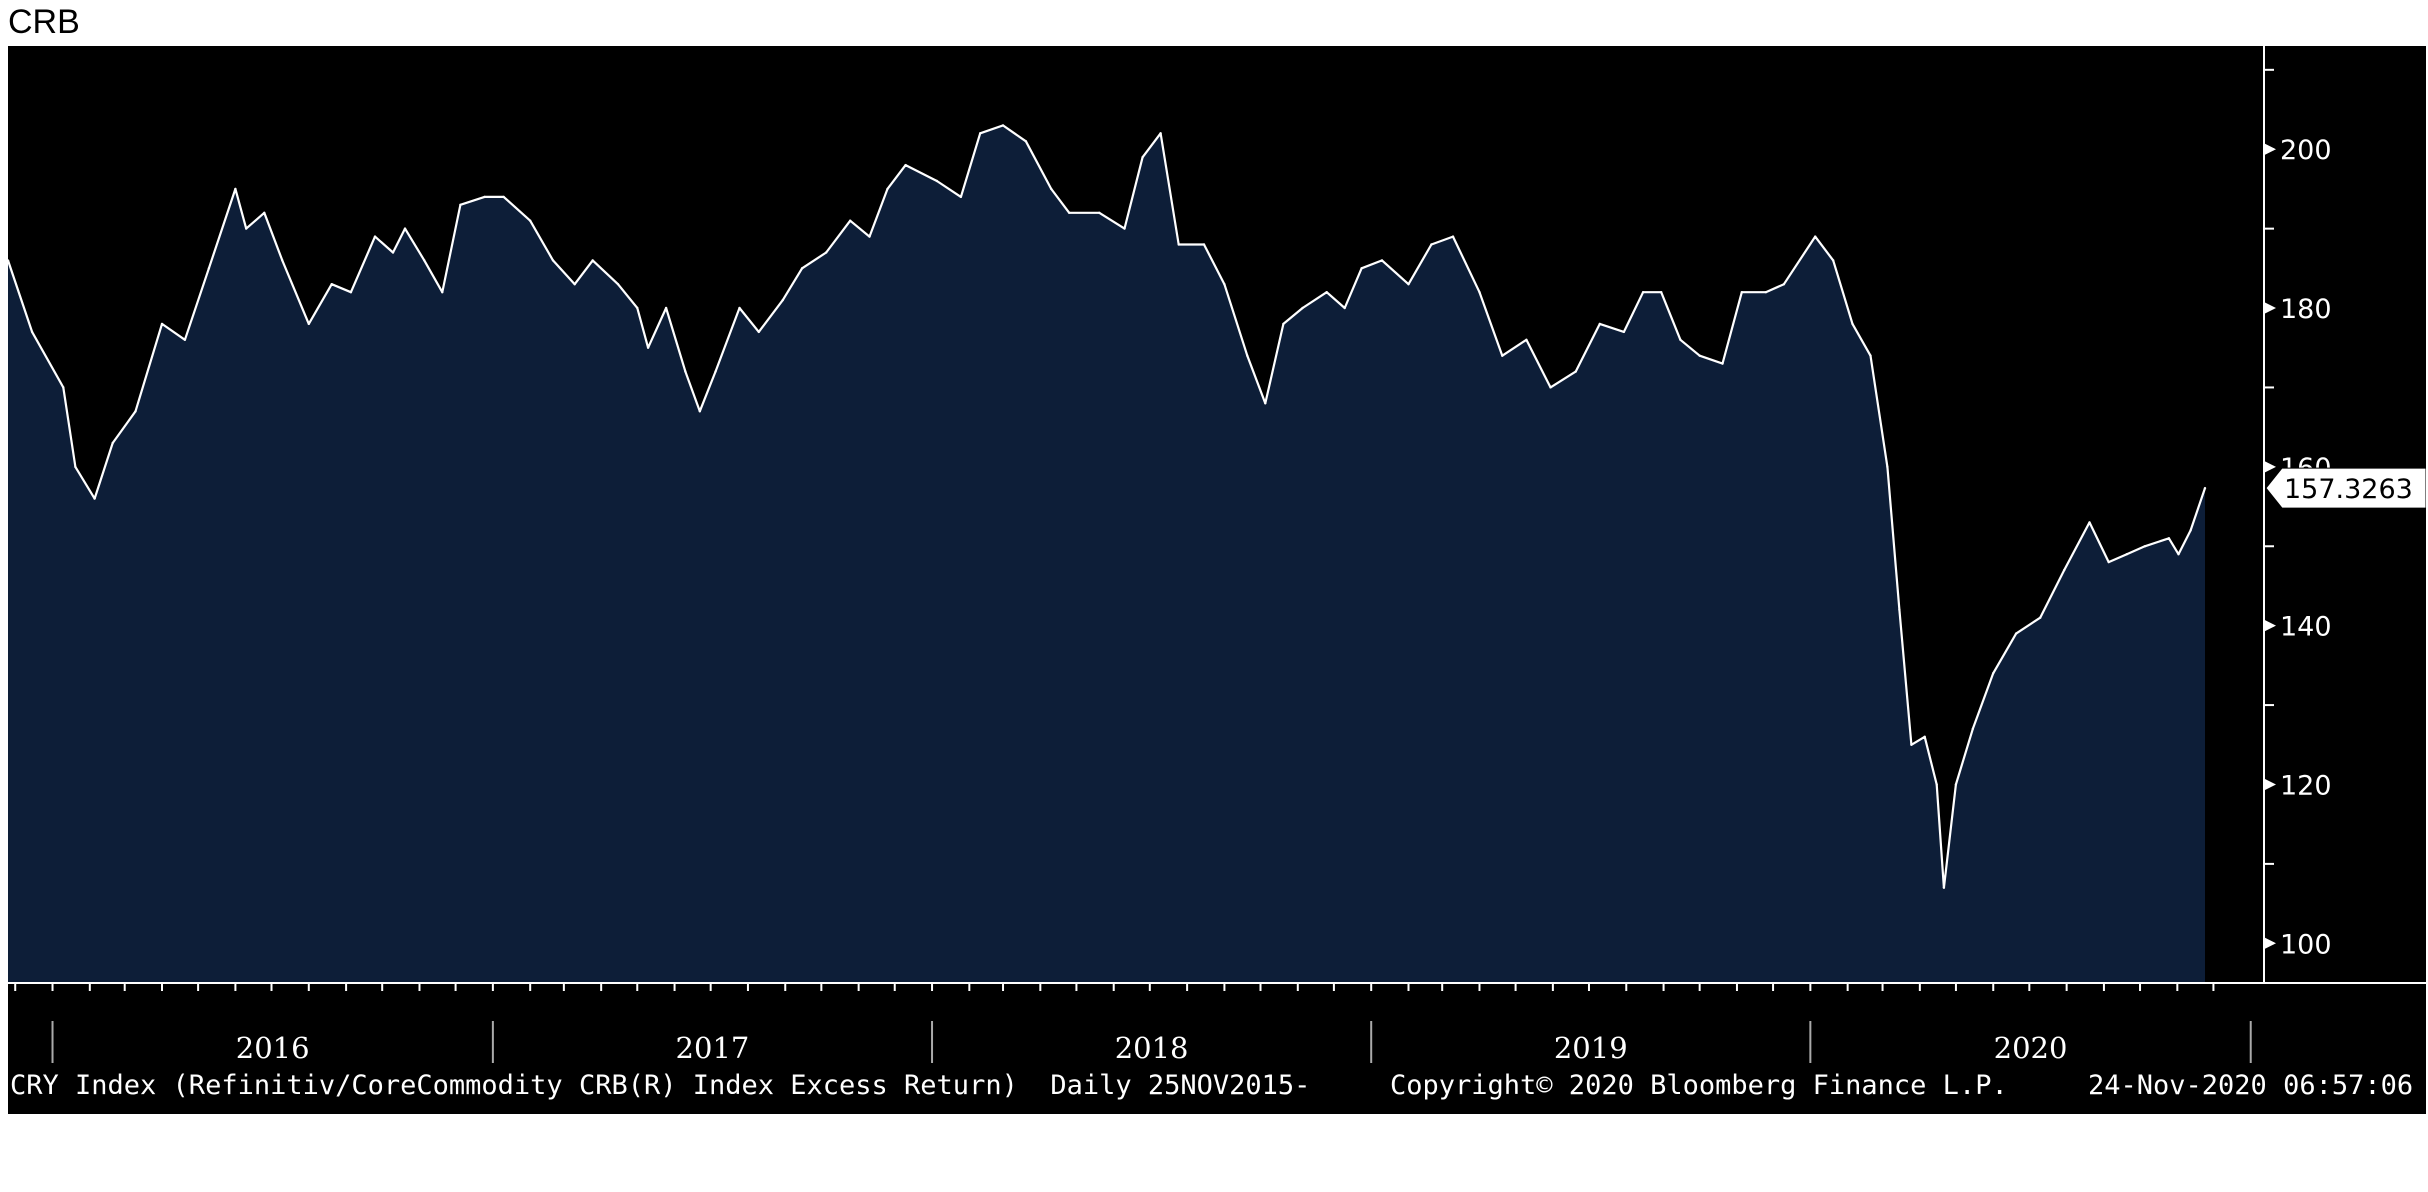  Describe the element at coordinates (2306, 785) in the screenshot. I see `y-tick-label: 120` at that location.